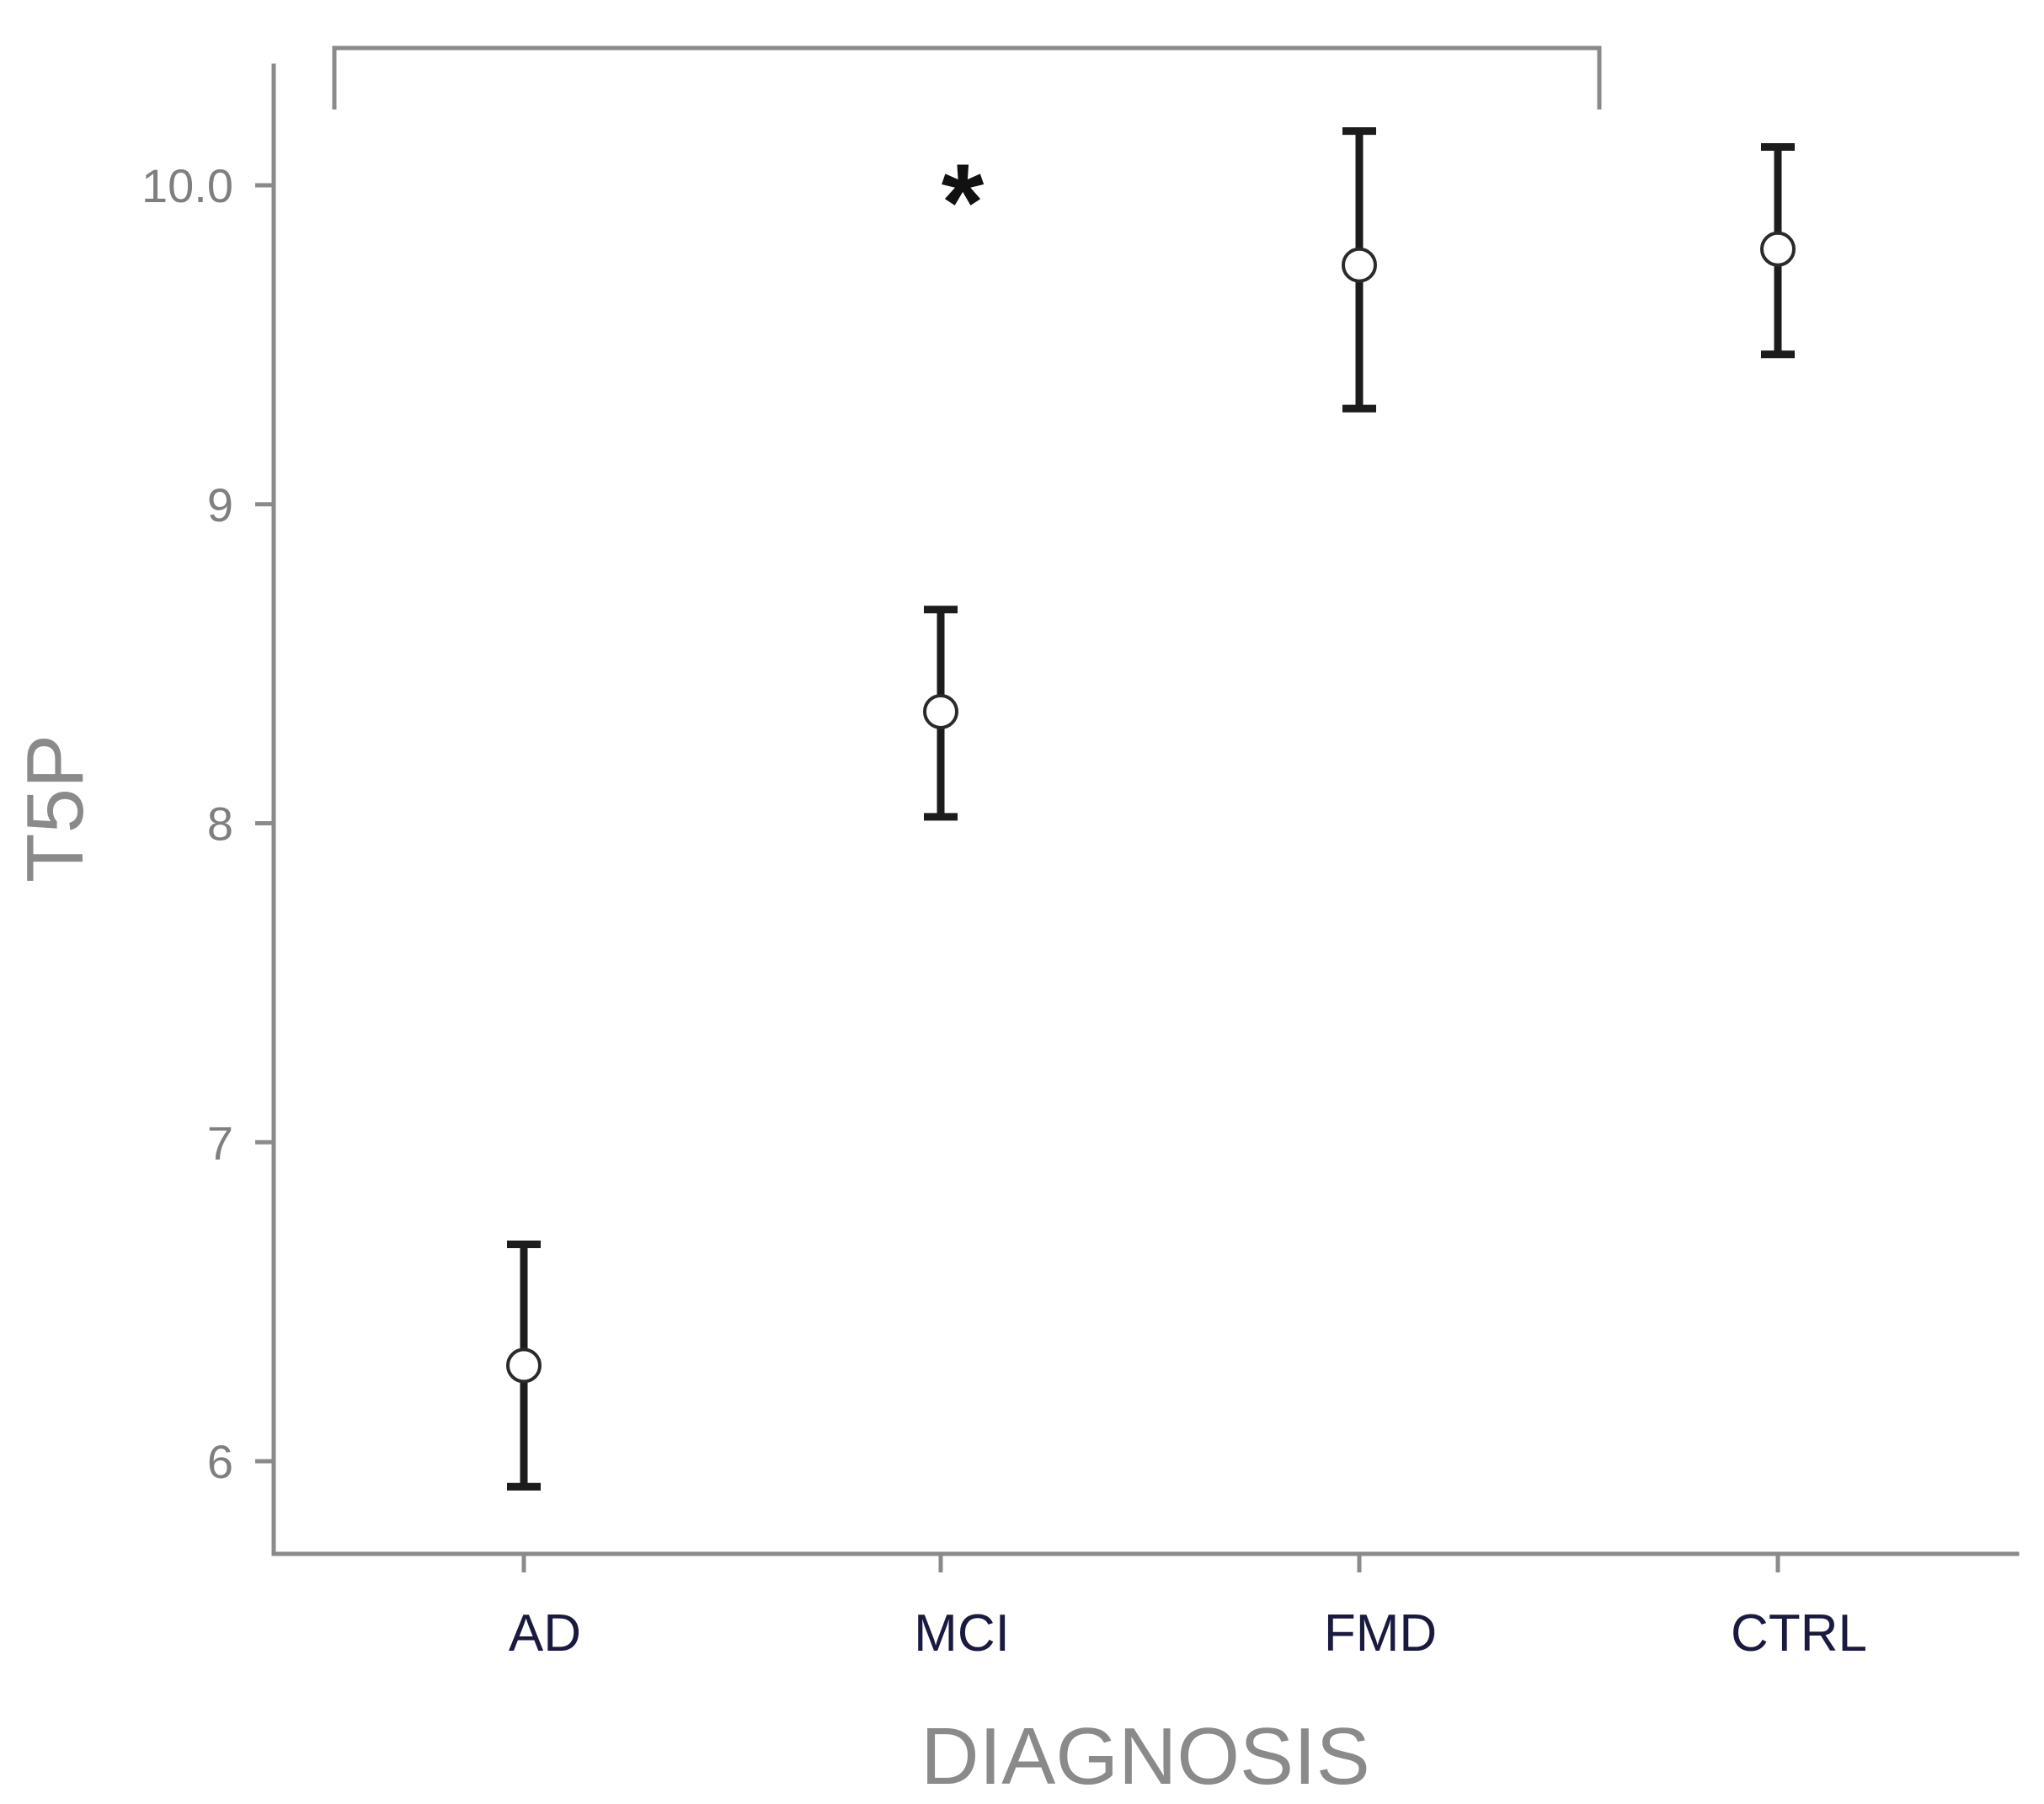  What do you see at coordinates (1145, 1756) in the screenshot?
I see `x-axis-title: DIAGNOSIS` at bounding box center [1145, 1756].